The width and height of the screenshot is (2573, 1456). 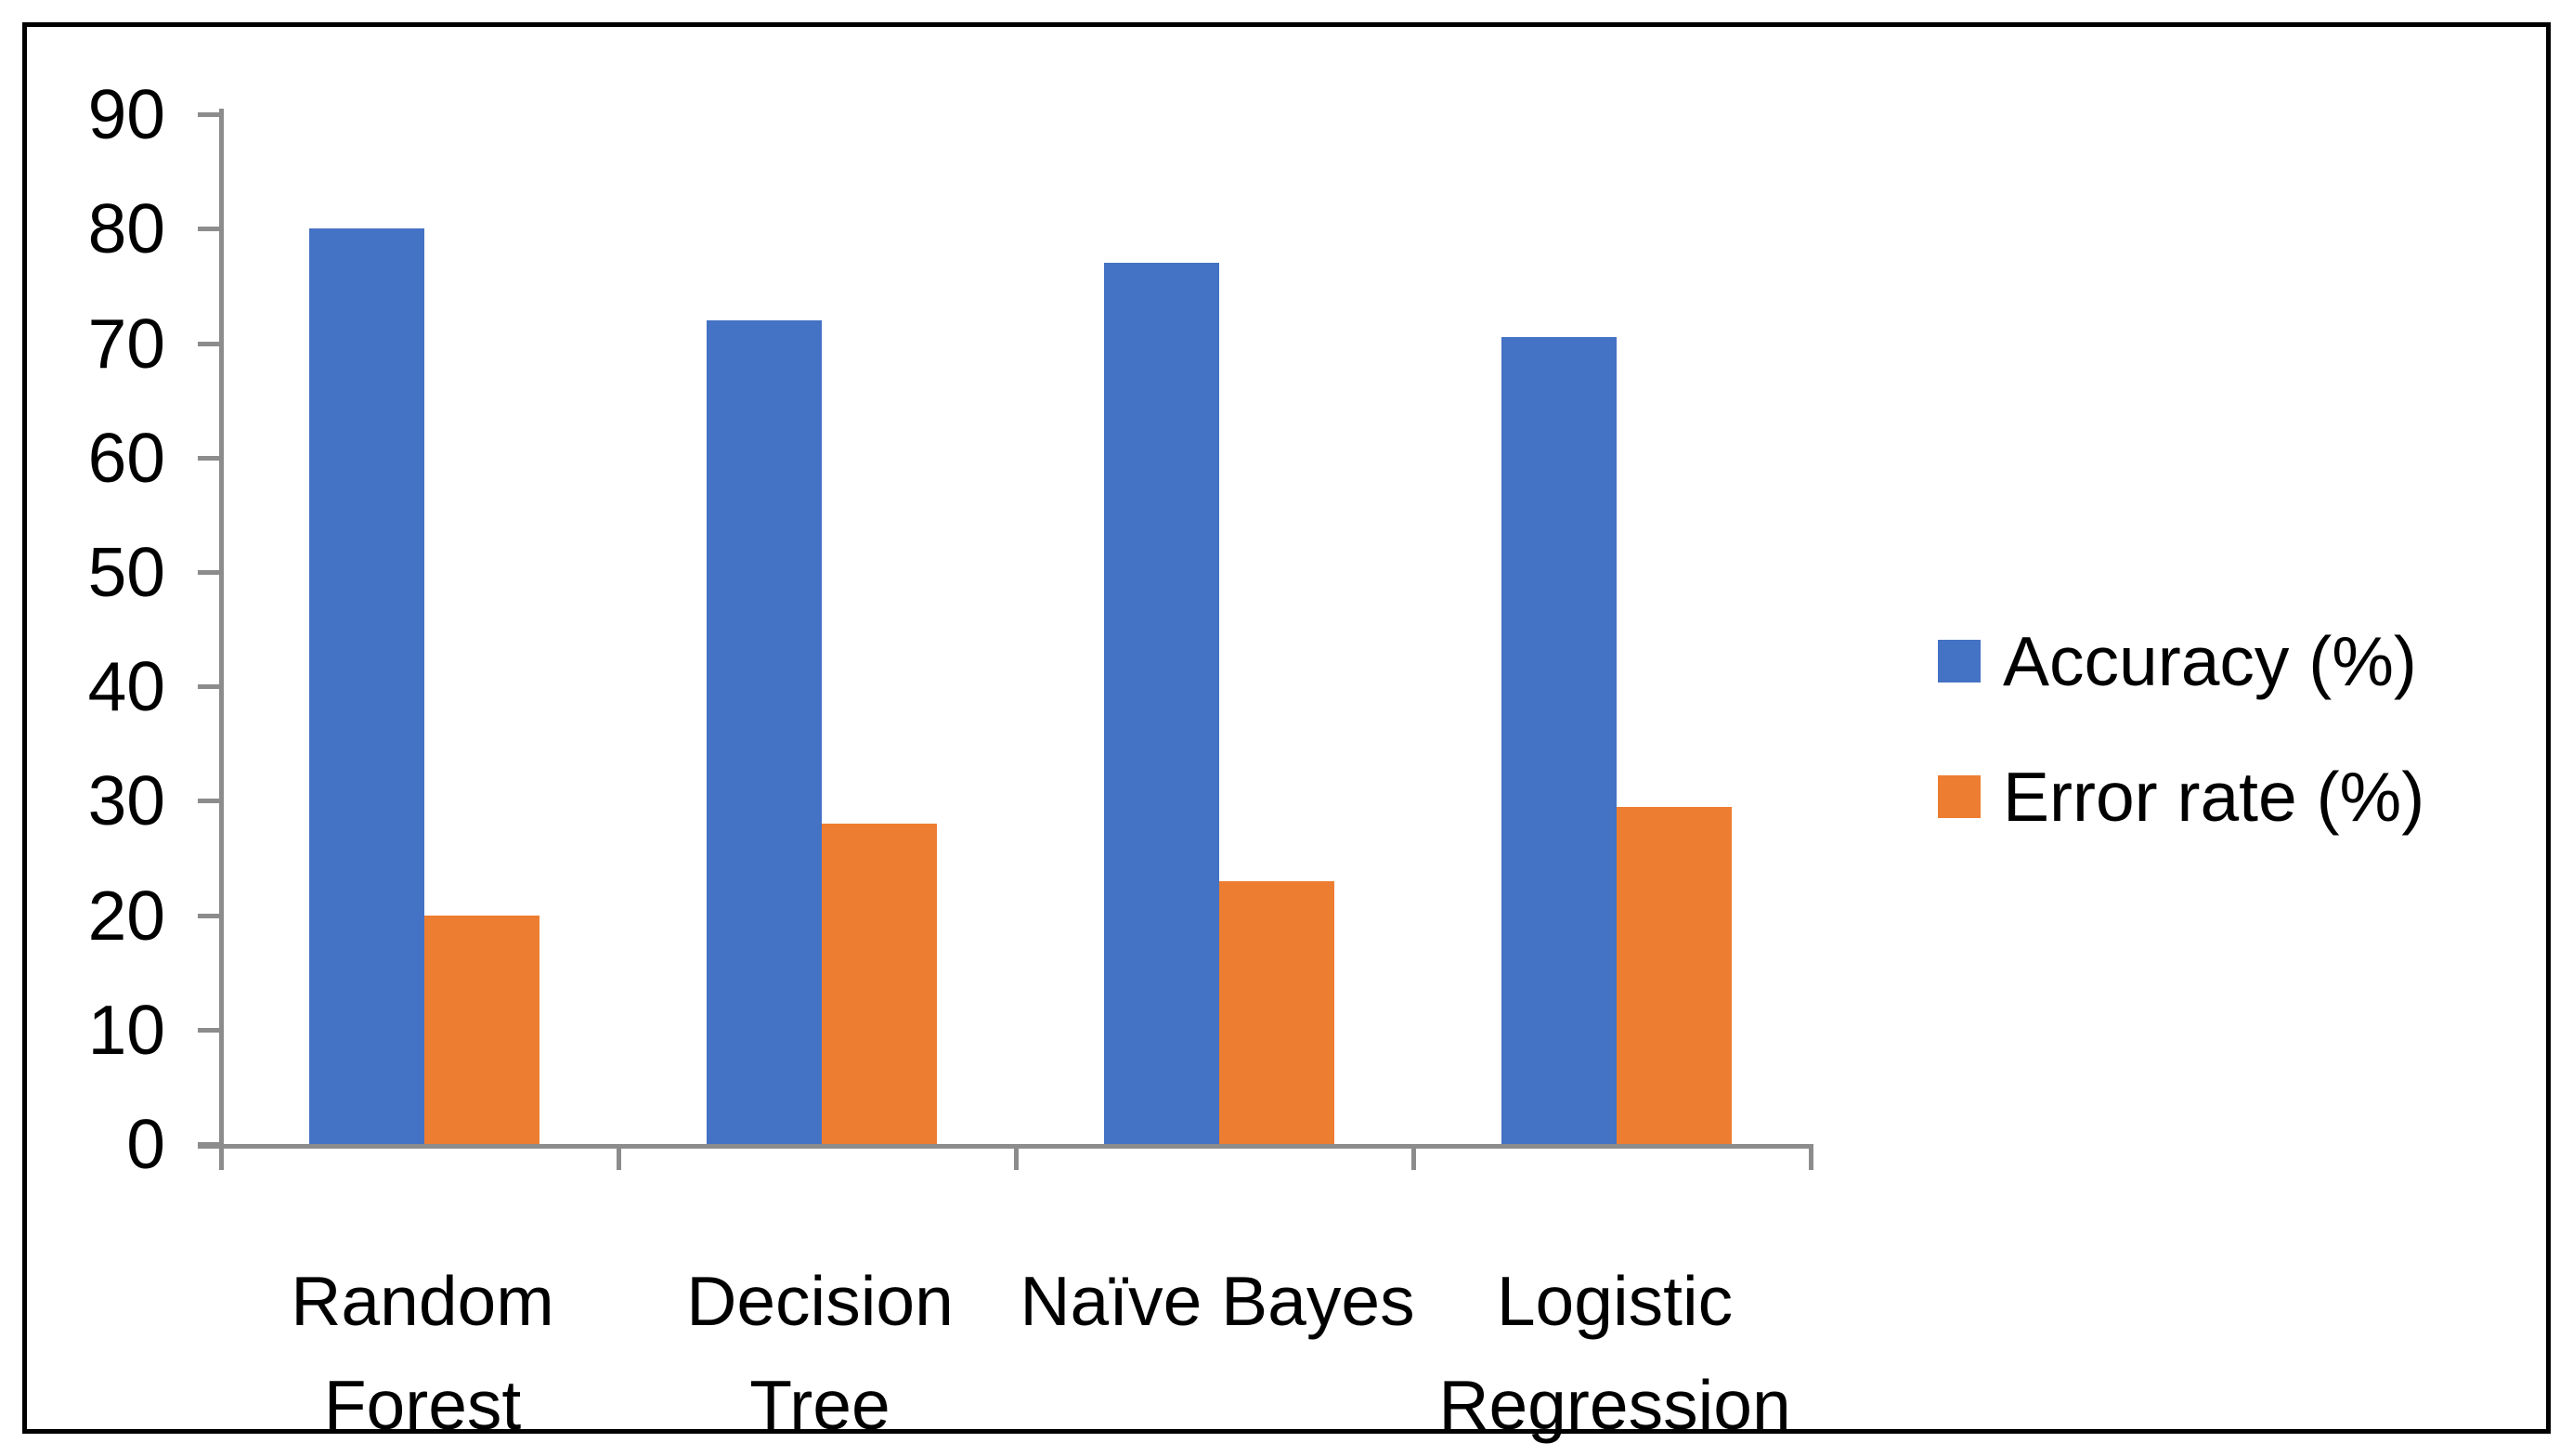 I want to click on bar-accuracy-logistic-regression, so click(x=1559, y=740).